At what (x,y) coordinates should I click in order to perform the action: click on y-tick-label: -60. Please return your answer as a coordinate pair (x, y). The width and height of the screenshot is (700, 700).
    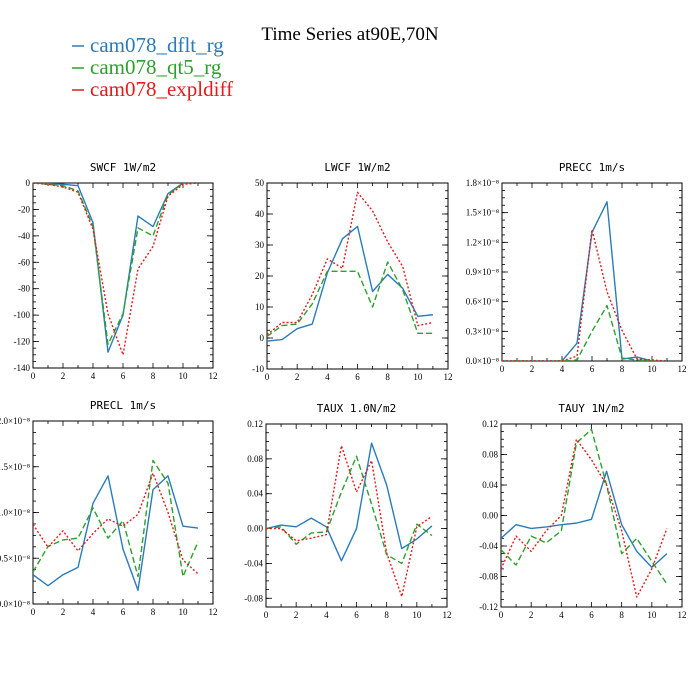
    Looking at the image, I should click on (24, 262).